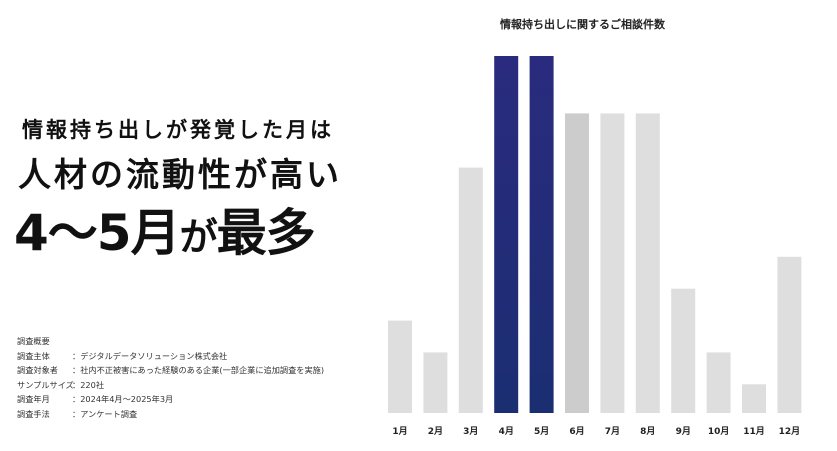 The image size is (837, 451). What do you see at coordinates (541, 234) in the screenshot?
I see `bar-5月` at bounding box center [541, 234].